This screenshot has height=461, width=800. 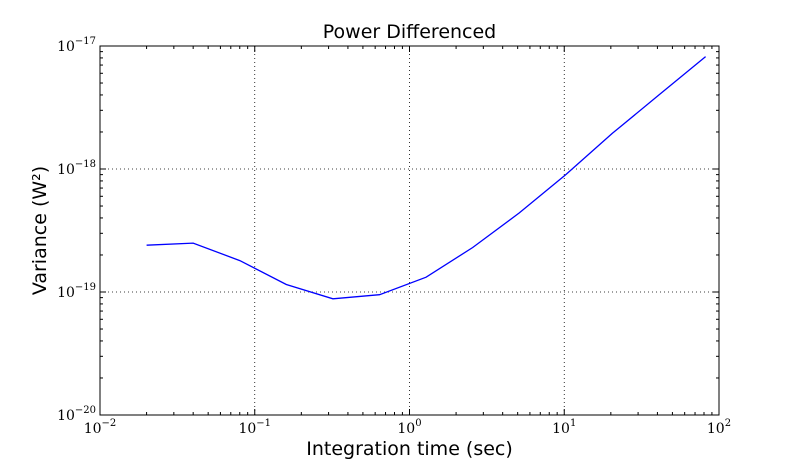 What do you see at coordinates (76, 414) in the screenshot?
I see `y-tick-label: 10−20` at bounding box center [76, 414].